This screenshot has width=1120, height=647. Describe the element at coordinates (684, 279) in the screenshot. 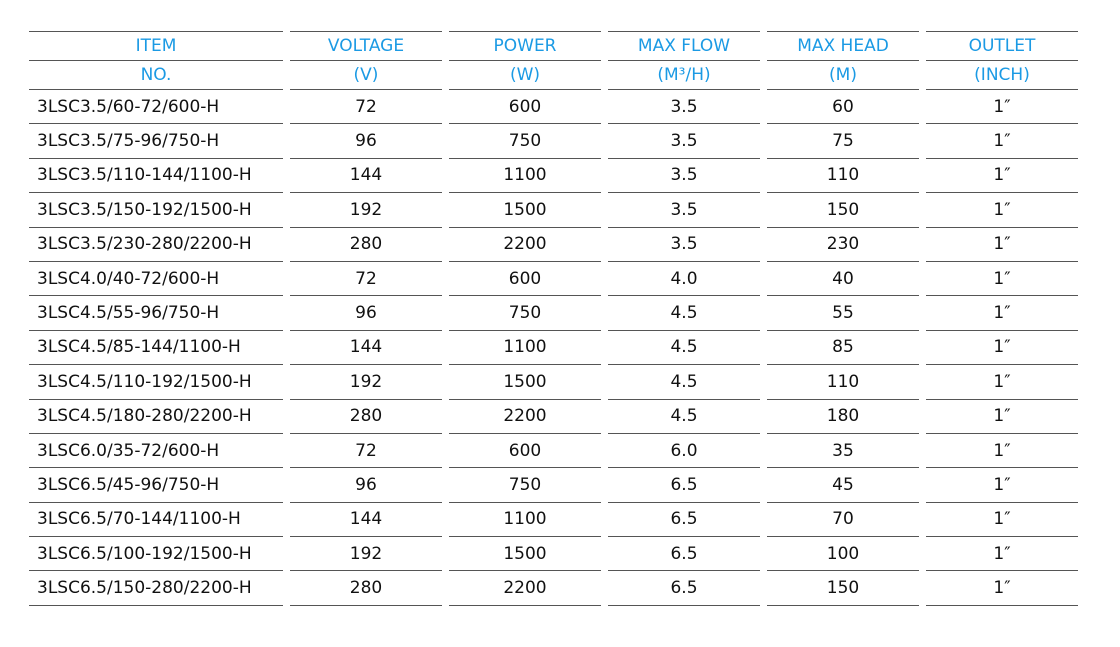

I see `cell-max-flow: 4.0` at that location.